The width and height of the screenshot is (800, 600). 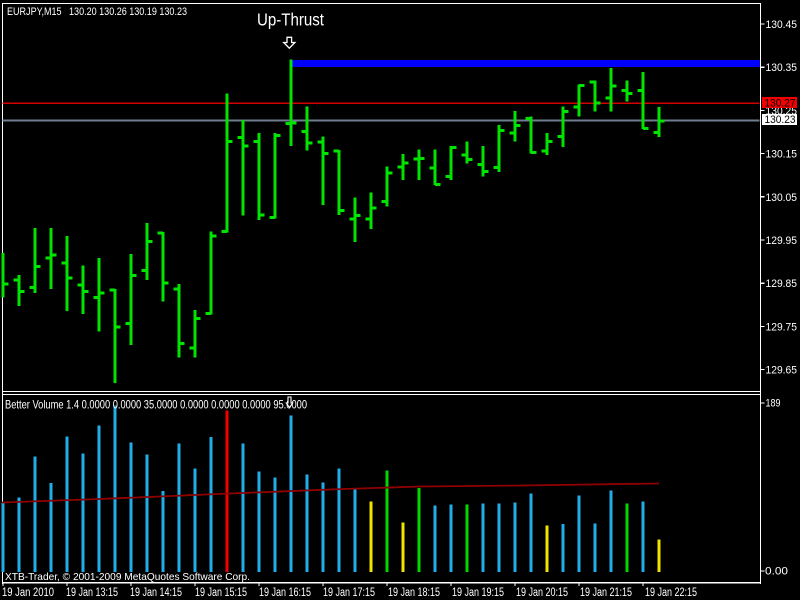 What do you see at coordinates (773, 404) in the screenshot?
I see `svg-text: 189` at bounding box center [773, 404].